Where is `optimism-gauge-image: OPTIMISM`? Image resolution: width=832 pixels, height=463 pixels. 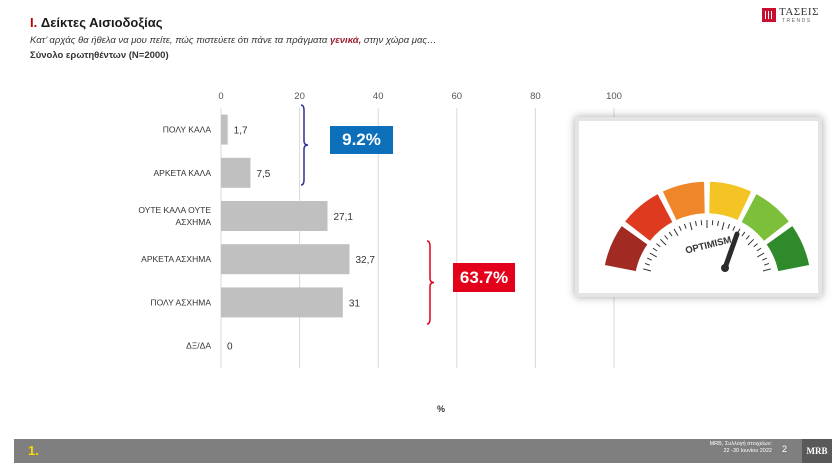
optimism-gauge-image: OPTIMISM is located at coordinates (698, 207).